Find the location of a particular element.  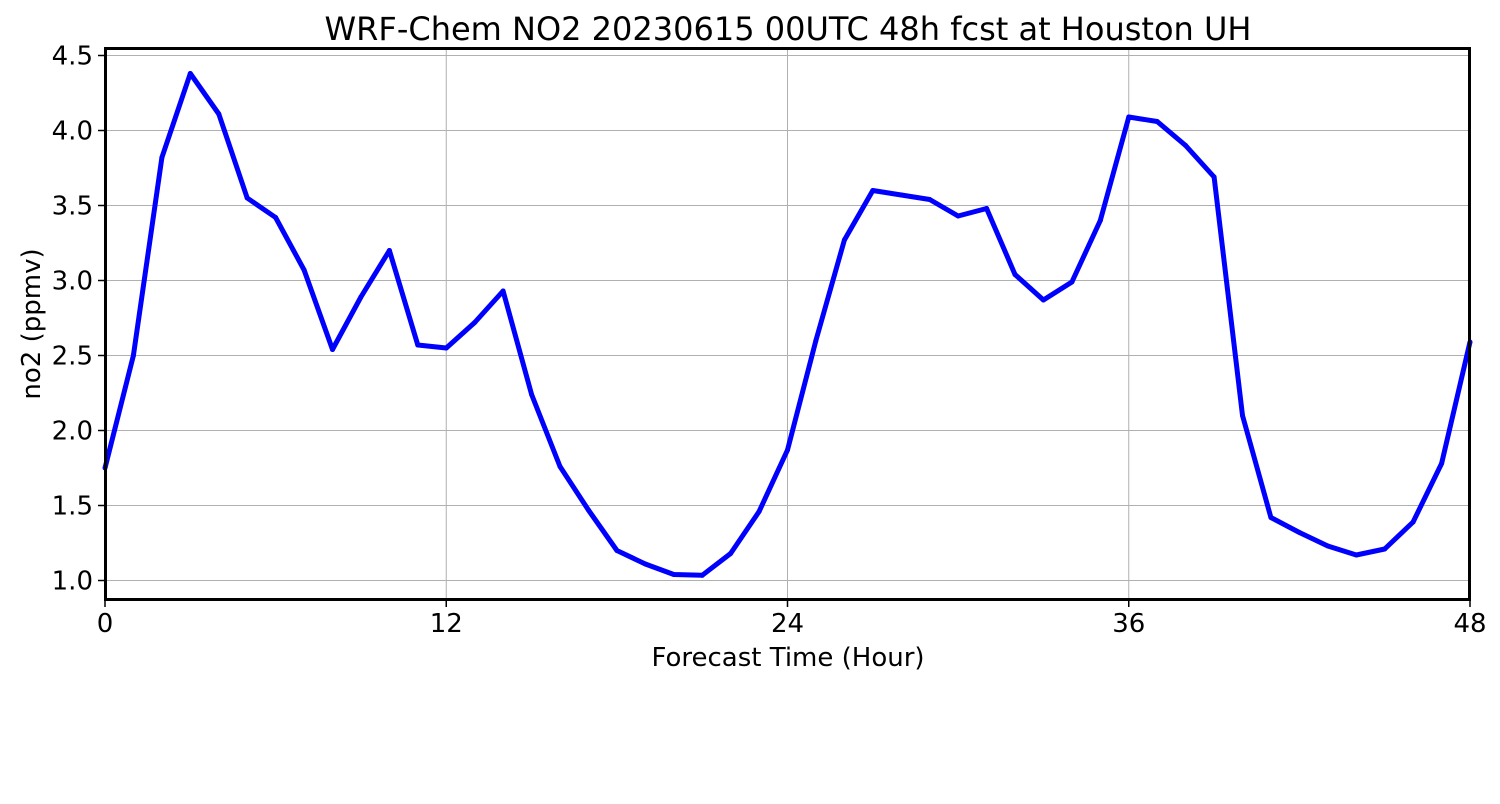

y-tick-label: 1.5 is located at coordinates (72, 507).